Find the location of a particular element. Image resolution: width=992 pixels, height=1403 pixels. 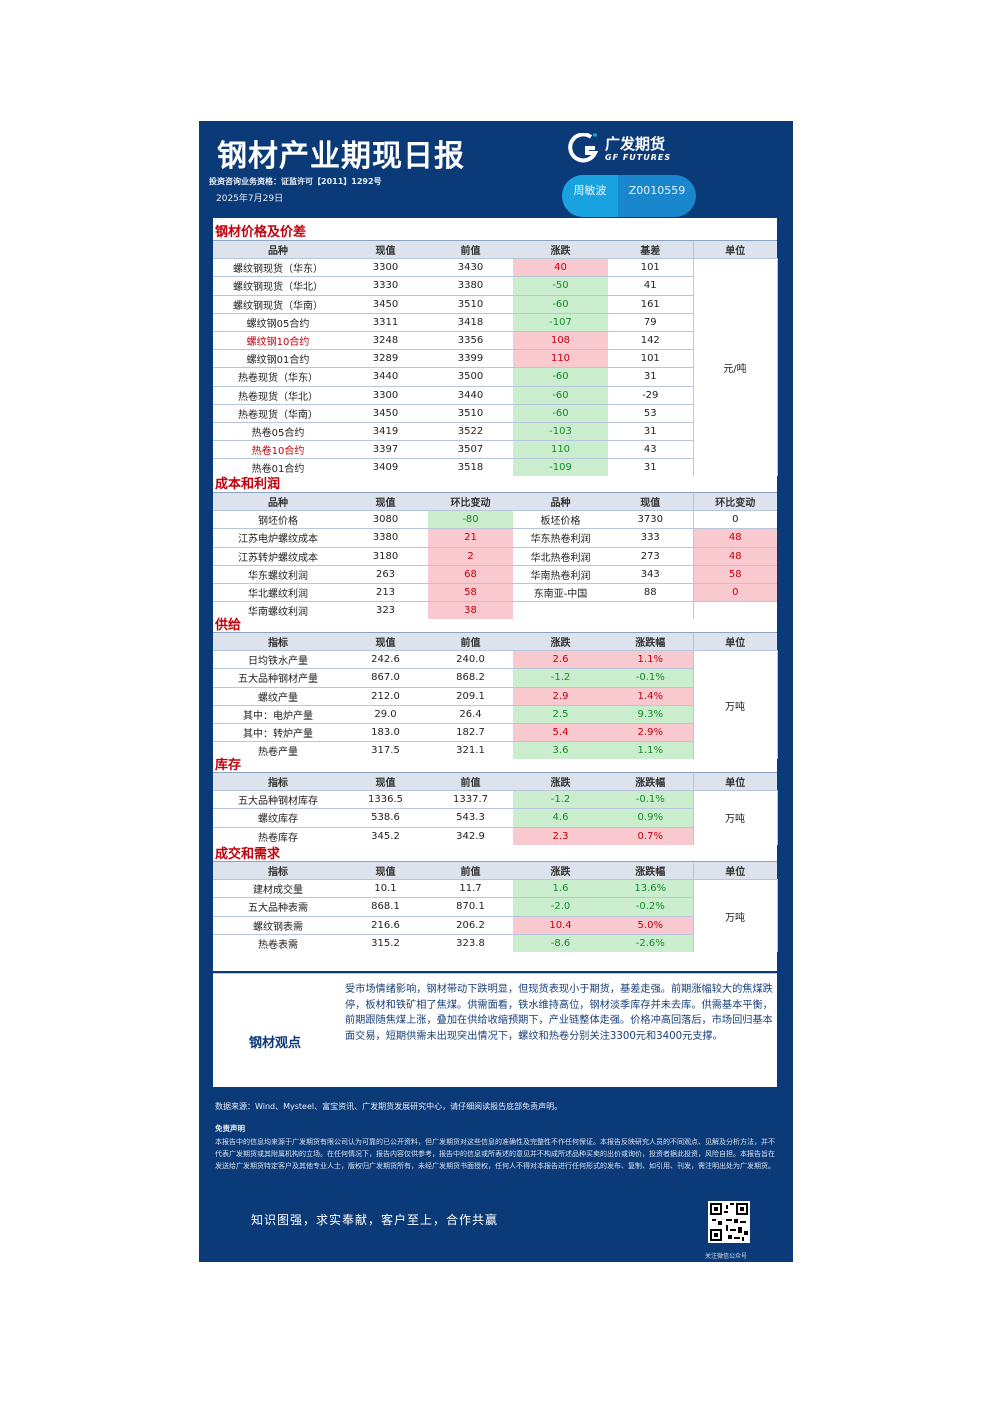

previous-value-cell: 543.3 is located at coordinates (470, 818).